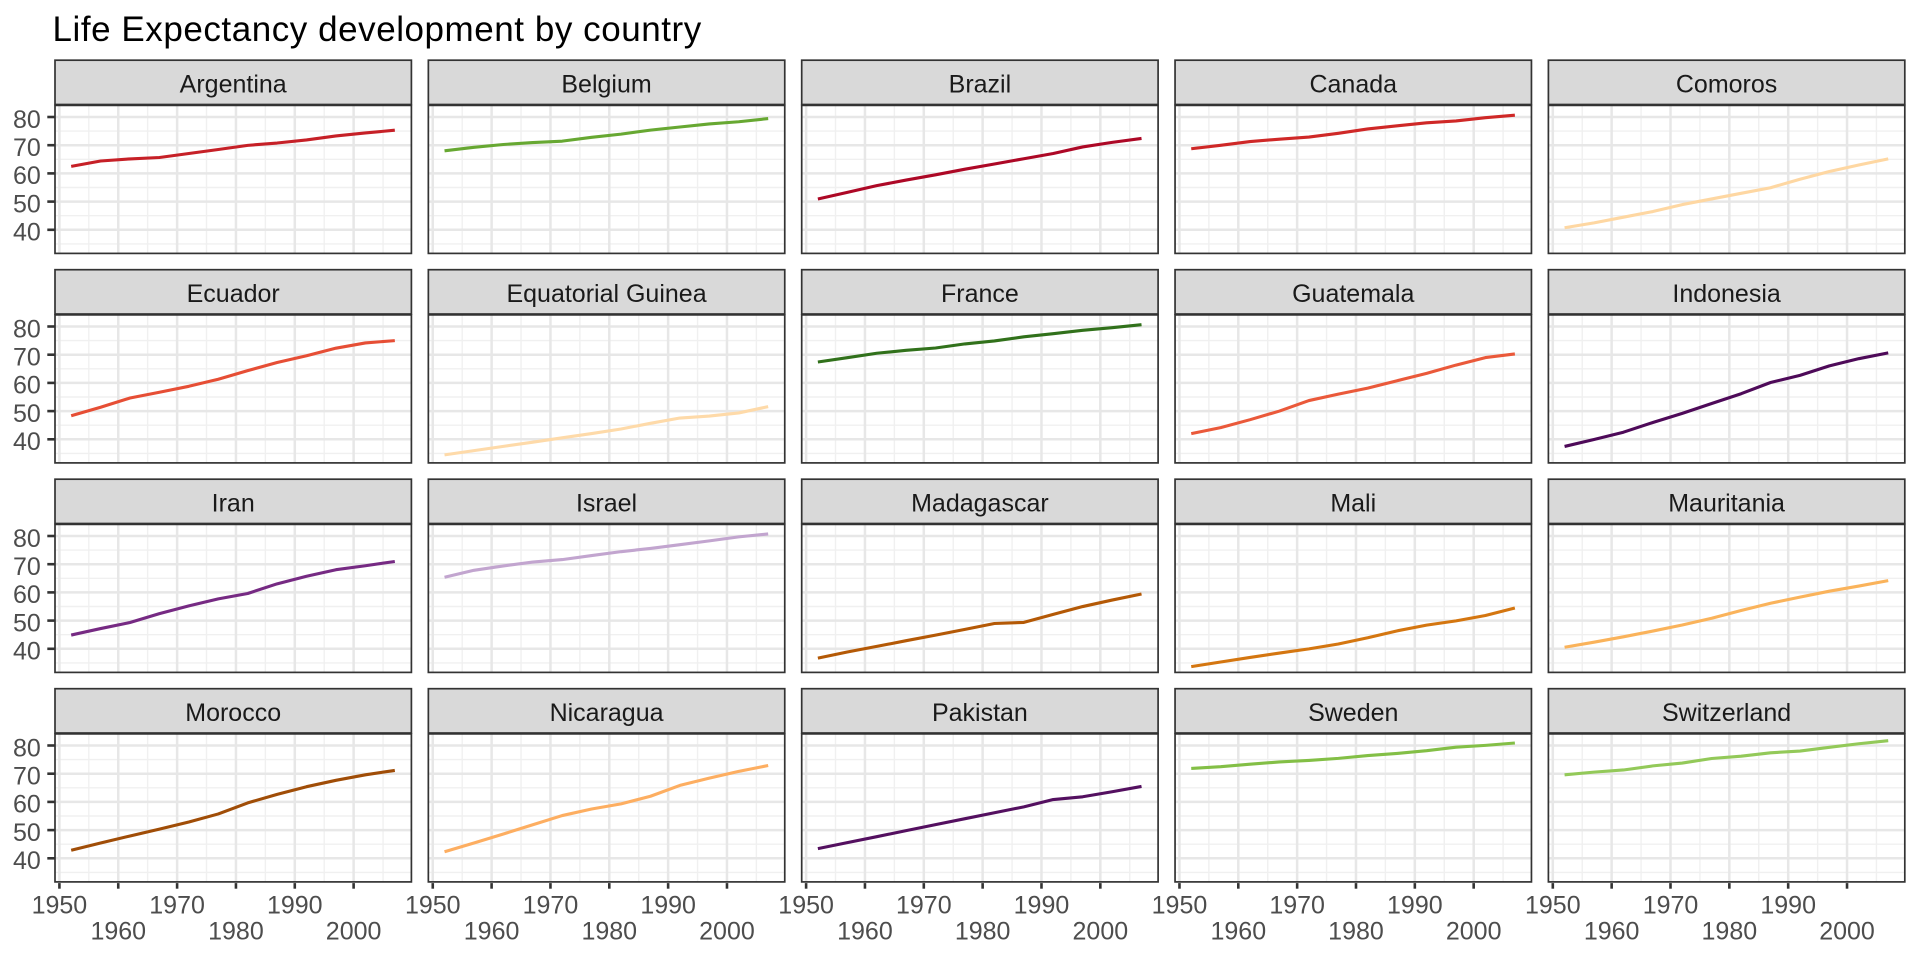 The image size is (1920, 960). I want to click on svg-text: Nicaragua, so click(607, 713).